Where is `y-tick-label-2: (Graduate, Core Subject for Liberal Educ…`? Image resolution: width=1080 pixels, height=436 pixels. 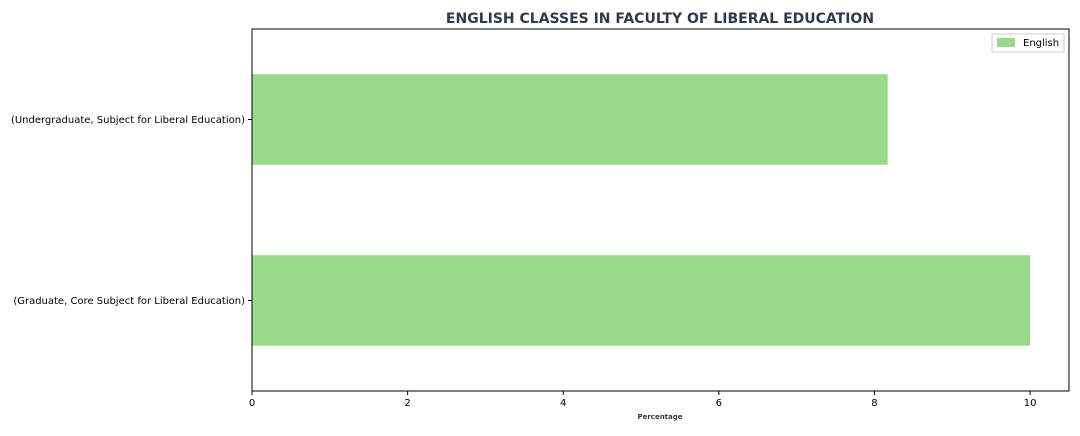
y-tick-label-2: (Graduate, Core Subject for Liberal Educ… is located at coordinates (129, 301).